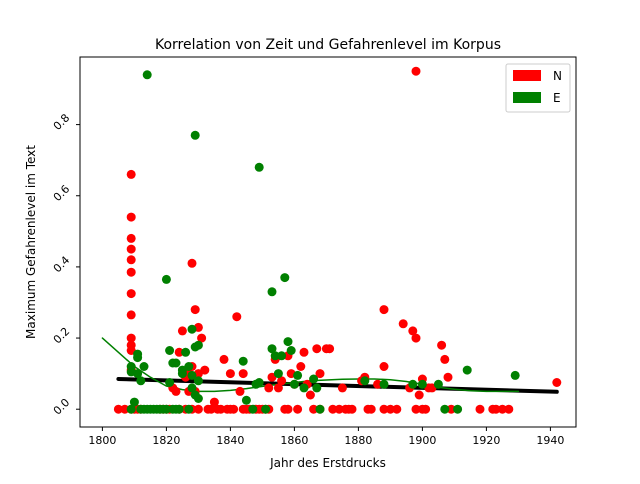  I want to click on x-tick-label: 1840, so click(230, 440).